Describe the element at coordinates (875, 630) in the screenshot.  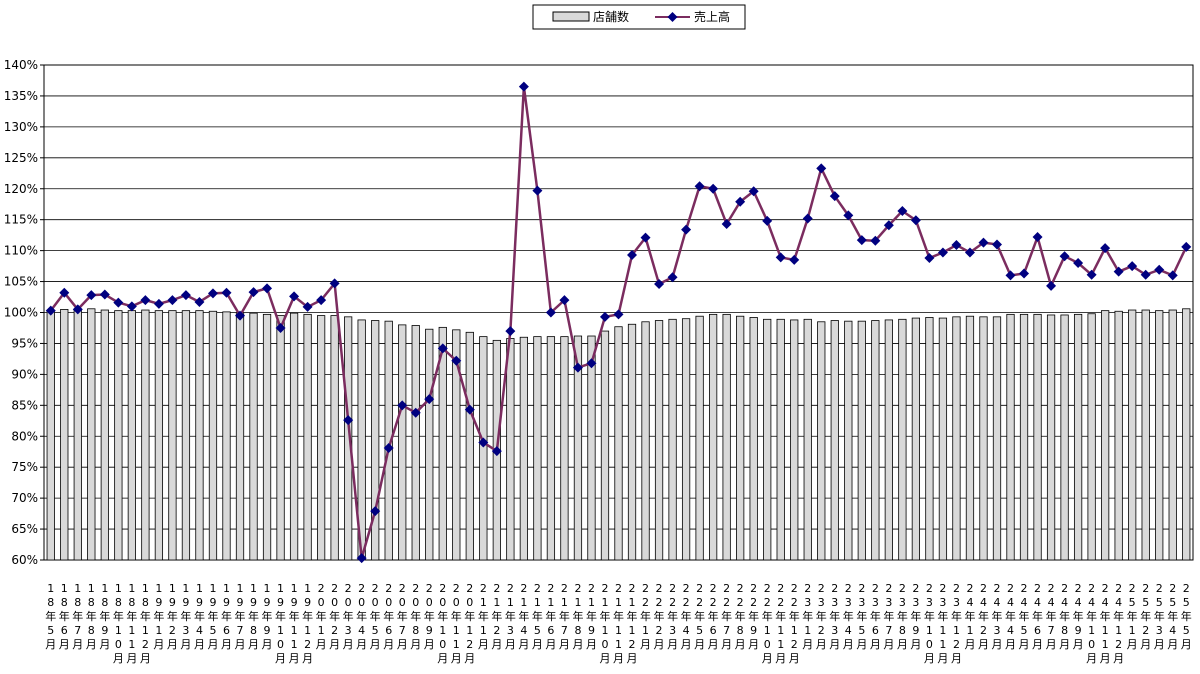
I see `x-tick-char: 6` at that location.